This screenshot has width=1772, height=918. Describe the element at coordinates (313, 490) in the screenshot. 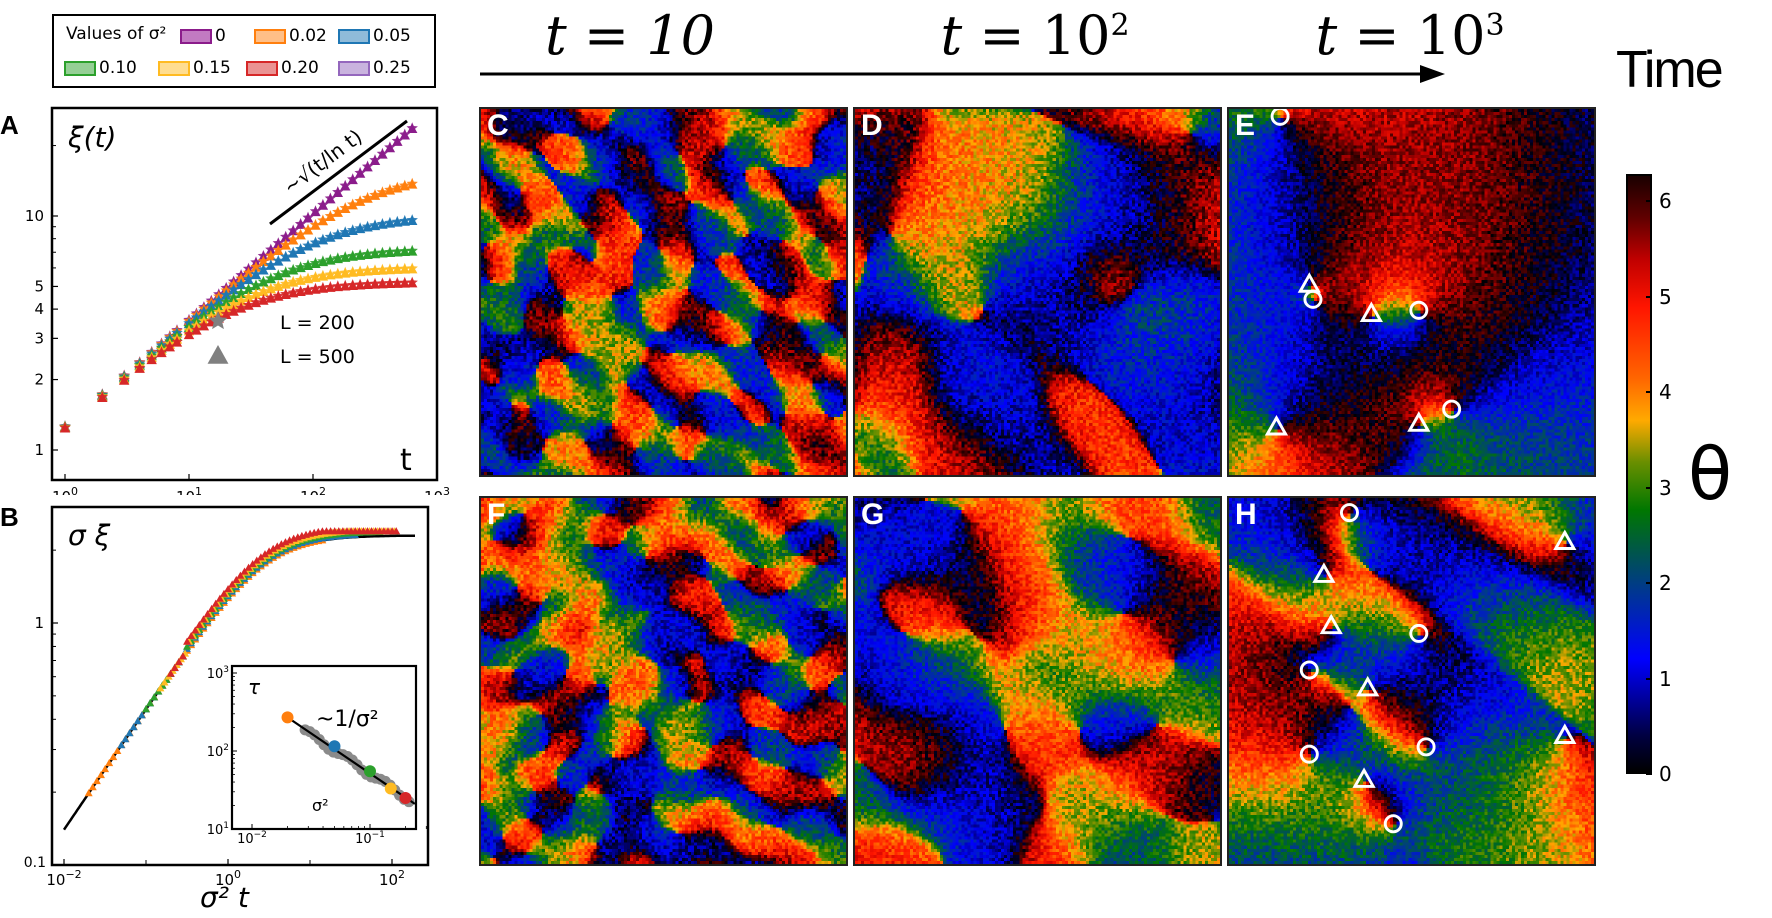

I see `chart-a-xtick: 102` at that location.